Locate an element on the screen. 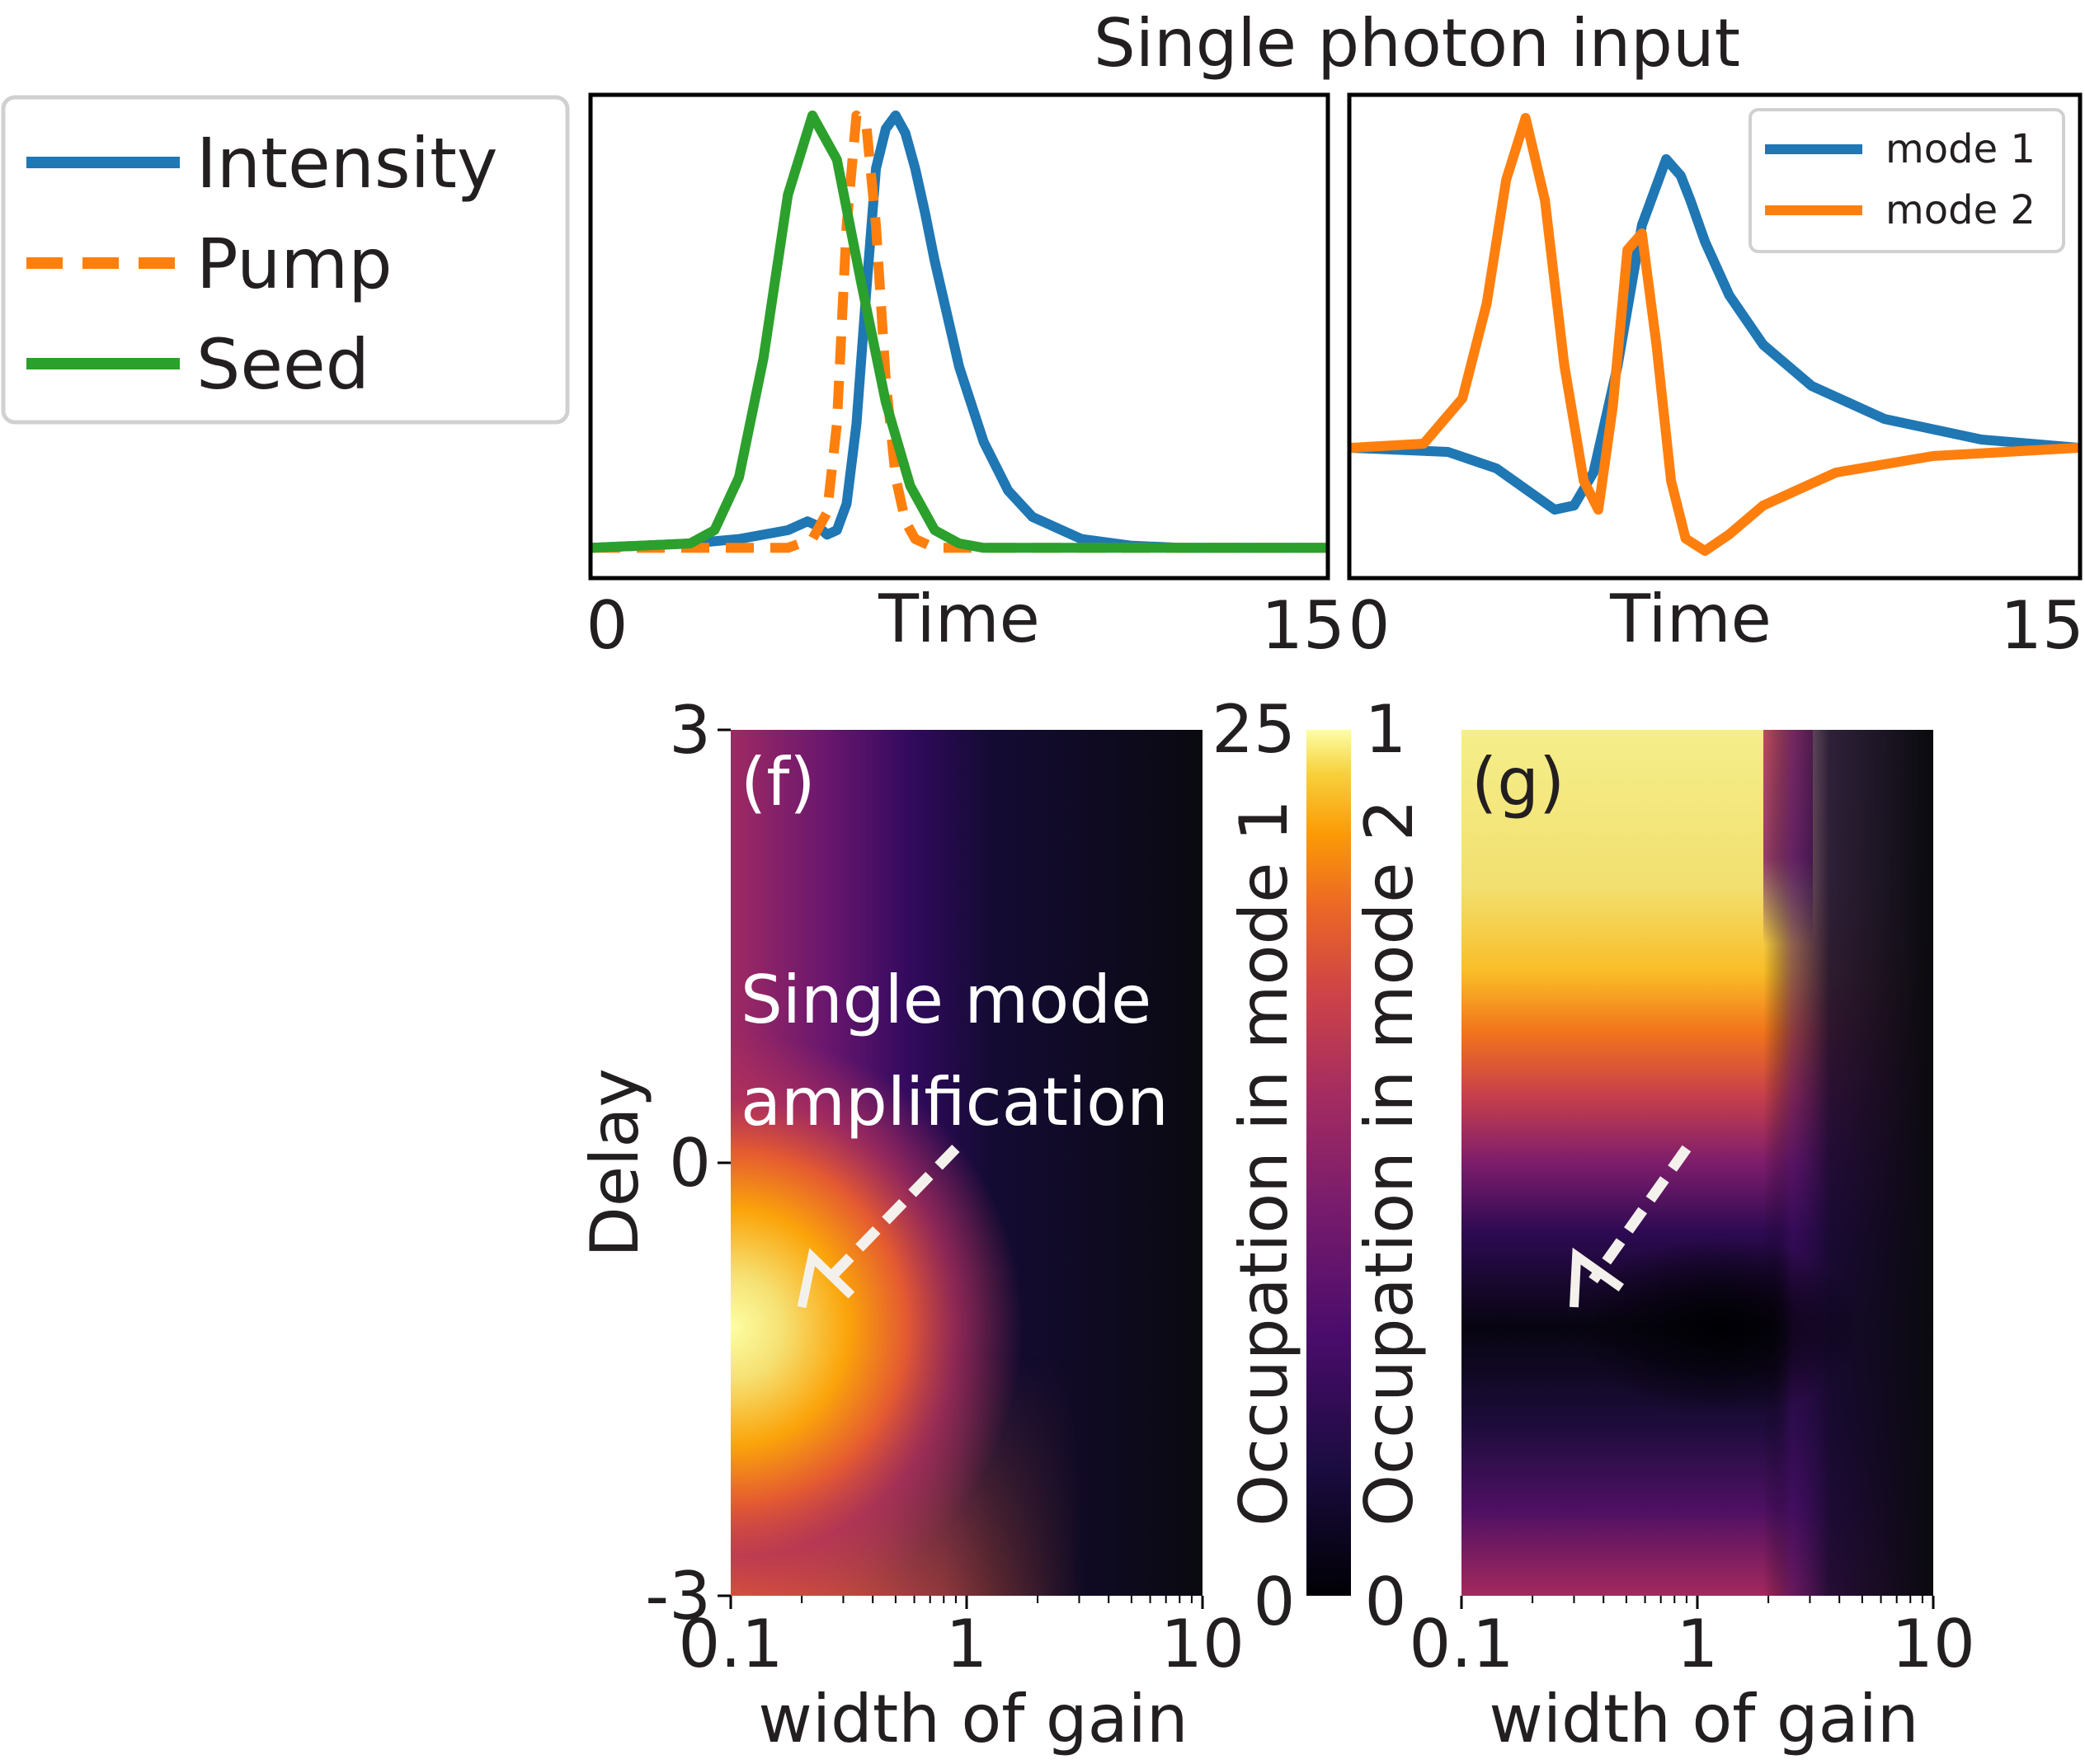 This screenshot has width=2085, height=1764. panel-label-g: (g) is located at coordinates (1518, 782).